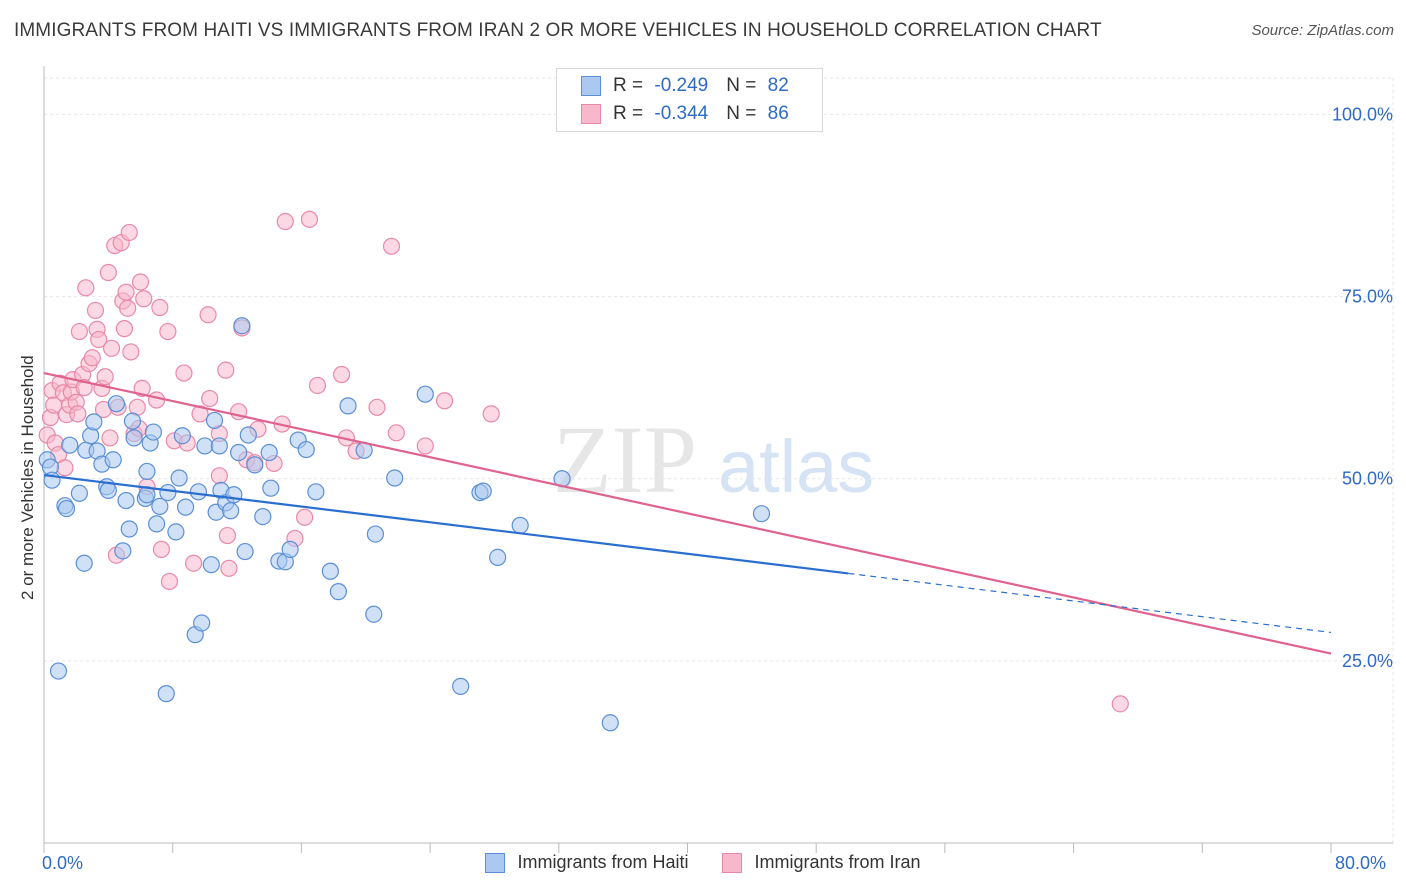 This screenshot has height=892, width=1406. I want to click on series-swatch-haiti, so click(495, 862).